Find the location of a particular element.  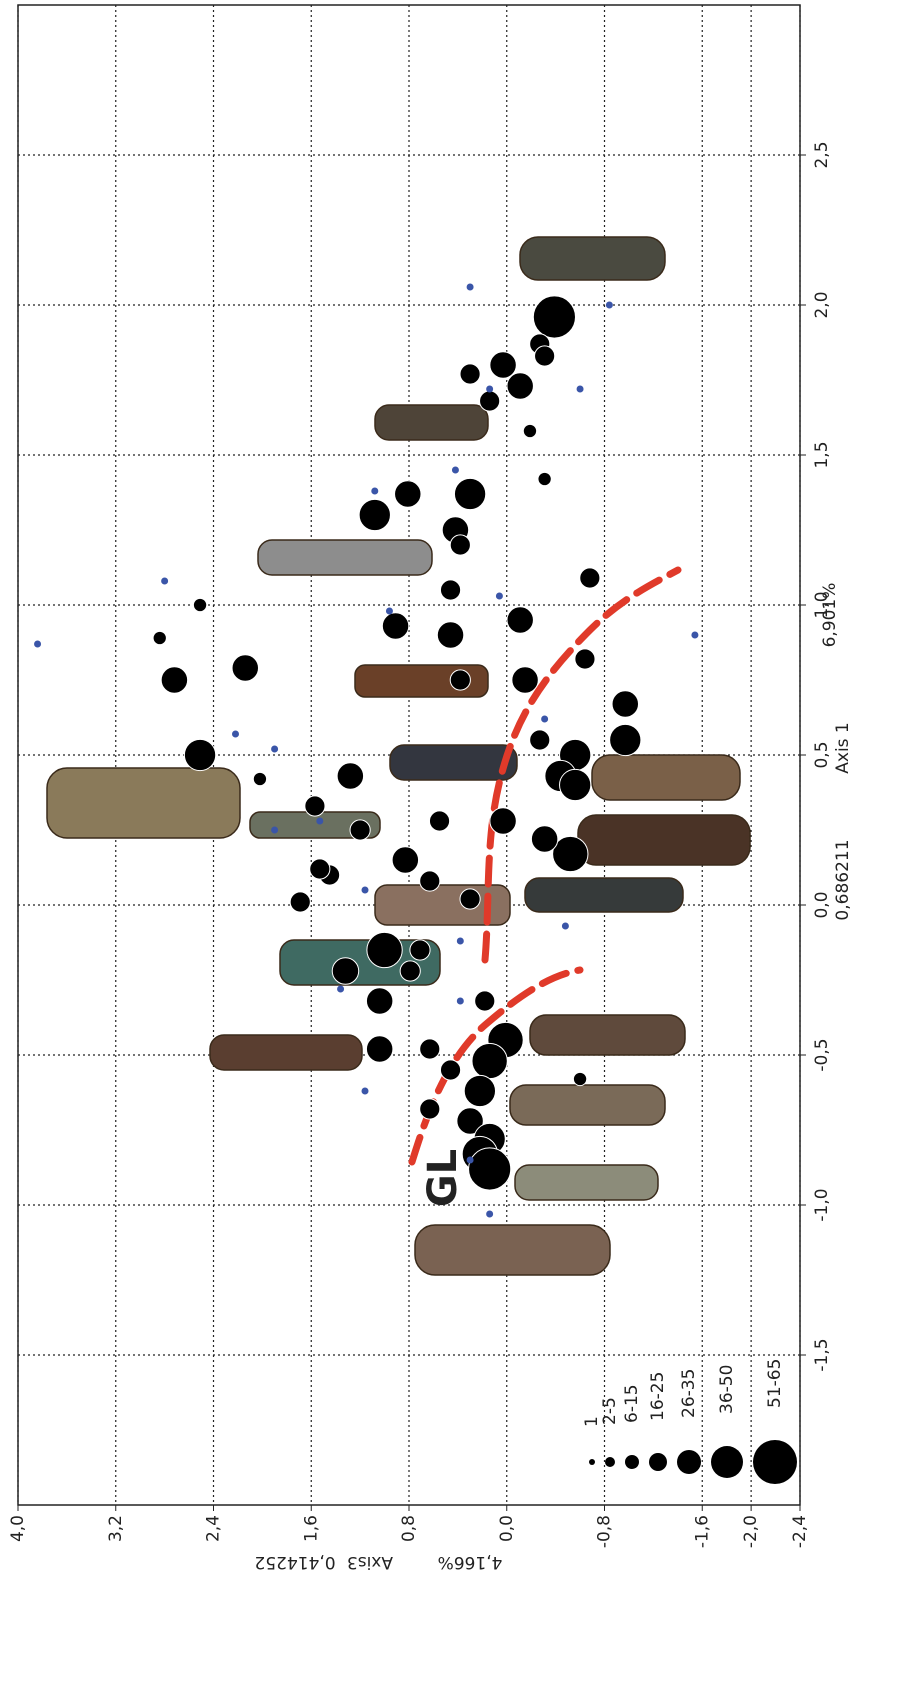

legend-label: 6-15 is located at coordinates (632, 1403).